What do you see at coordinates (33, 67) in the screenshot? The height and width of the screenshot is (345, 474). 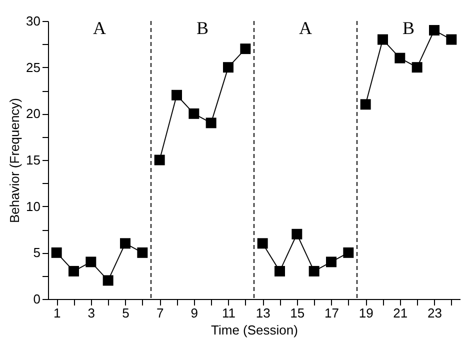 I see `y-tick-label: 25` at bounding box center [33, 67].